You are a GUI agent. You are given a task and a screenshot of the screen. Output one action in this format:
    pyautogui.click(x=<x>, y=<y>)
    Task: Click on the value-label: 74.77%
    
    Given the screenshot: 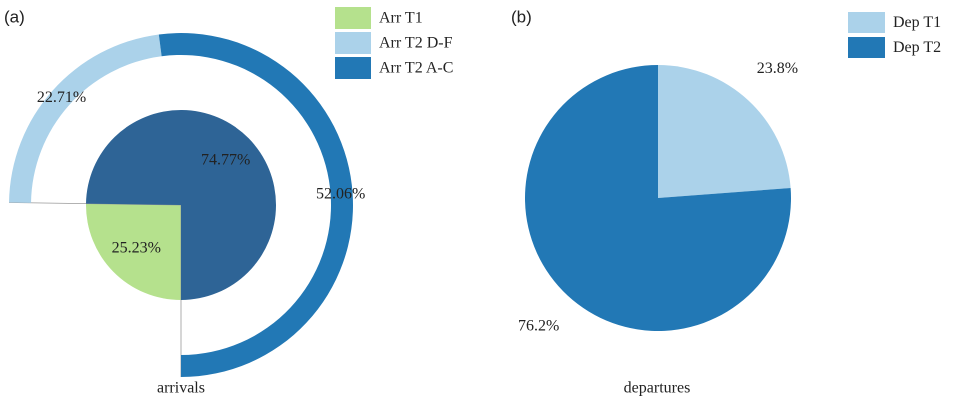 What is the action you would take?
    pyautogui.click(x=225, y=160)
    